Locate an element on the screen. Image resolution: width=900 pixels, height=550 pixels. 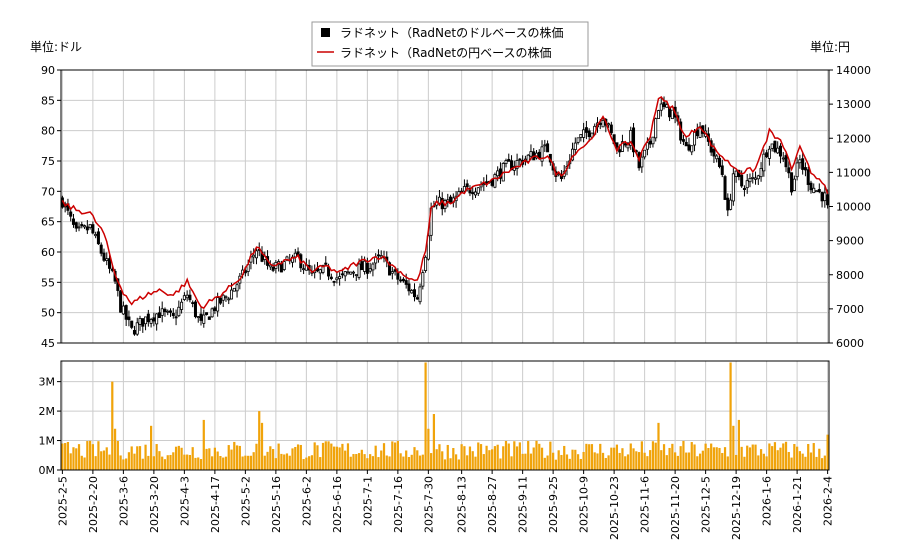
left-tick-label: 45 is located at coordinates (48, 343).